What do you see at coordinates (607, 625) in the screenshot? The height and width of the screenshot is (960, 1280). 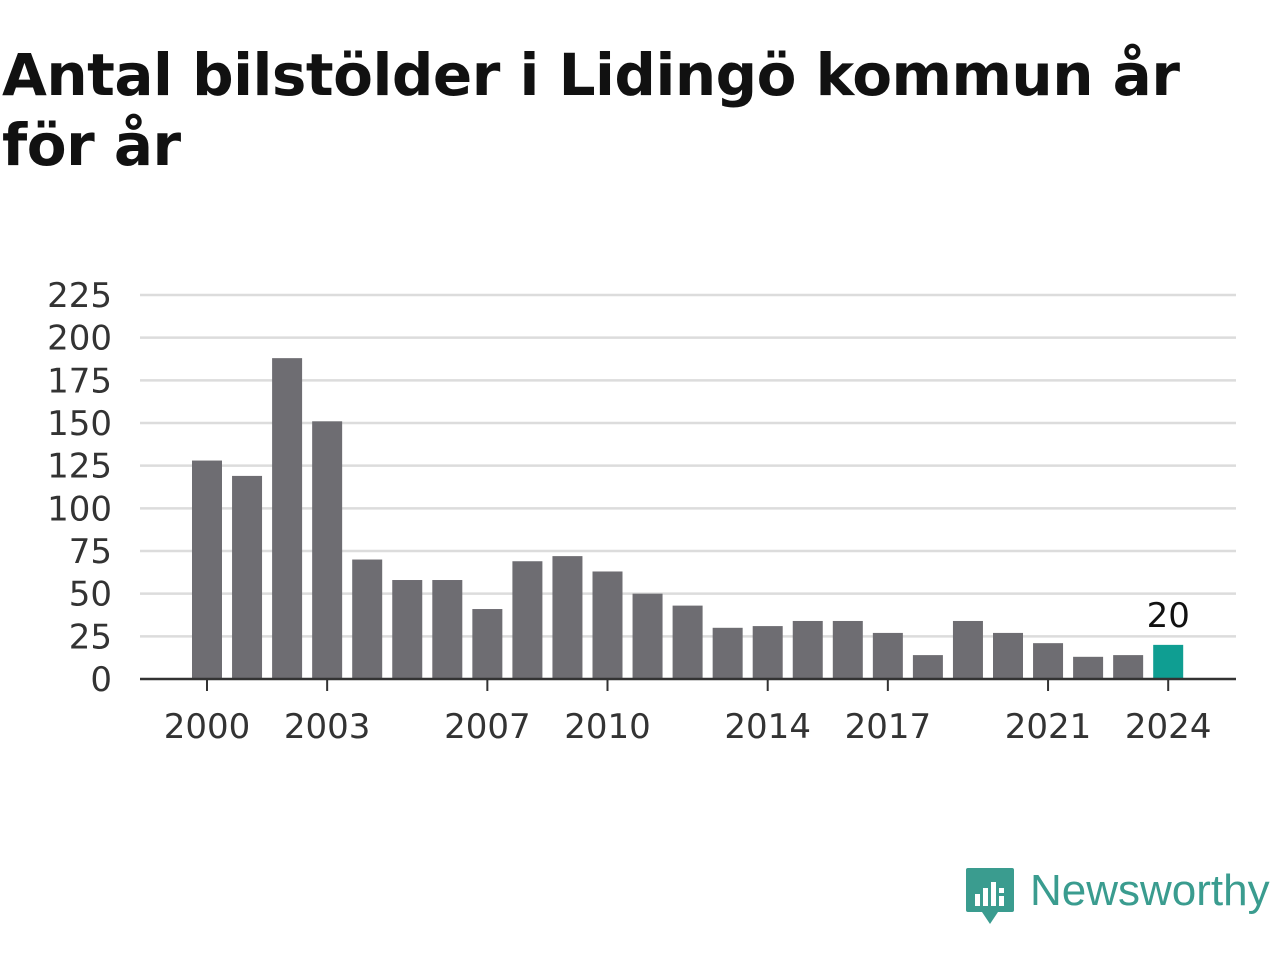 I see `bar-2010` at bounding box center [607, 625].